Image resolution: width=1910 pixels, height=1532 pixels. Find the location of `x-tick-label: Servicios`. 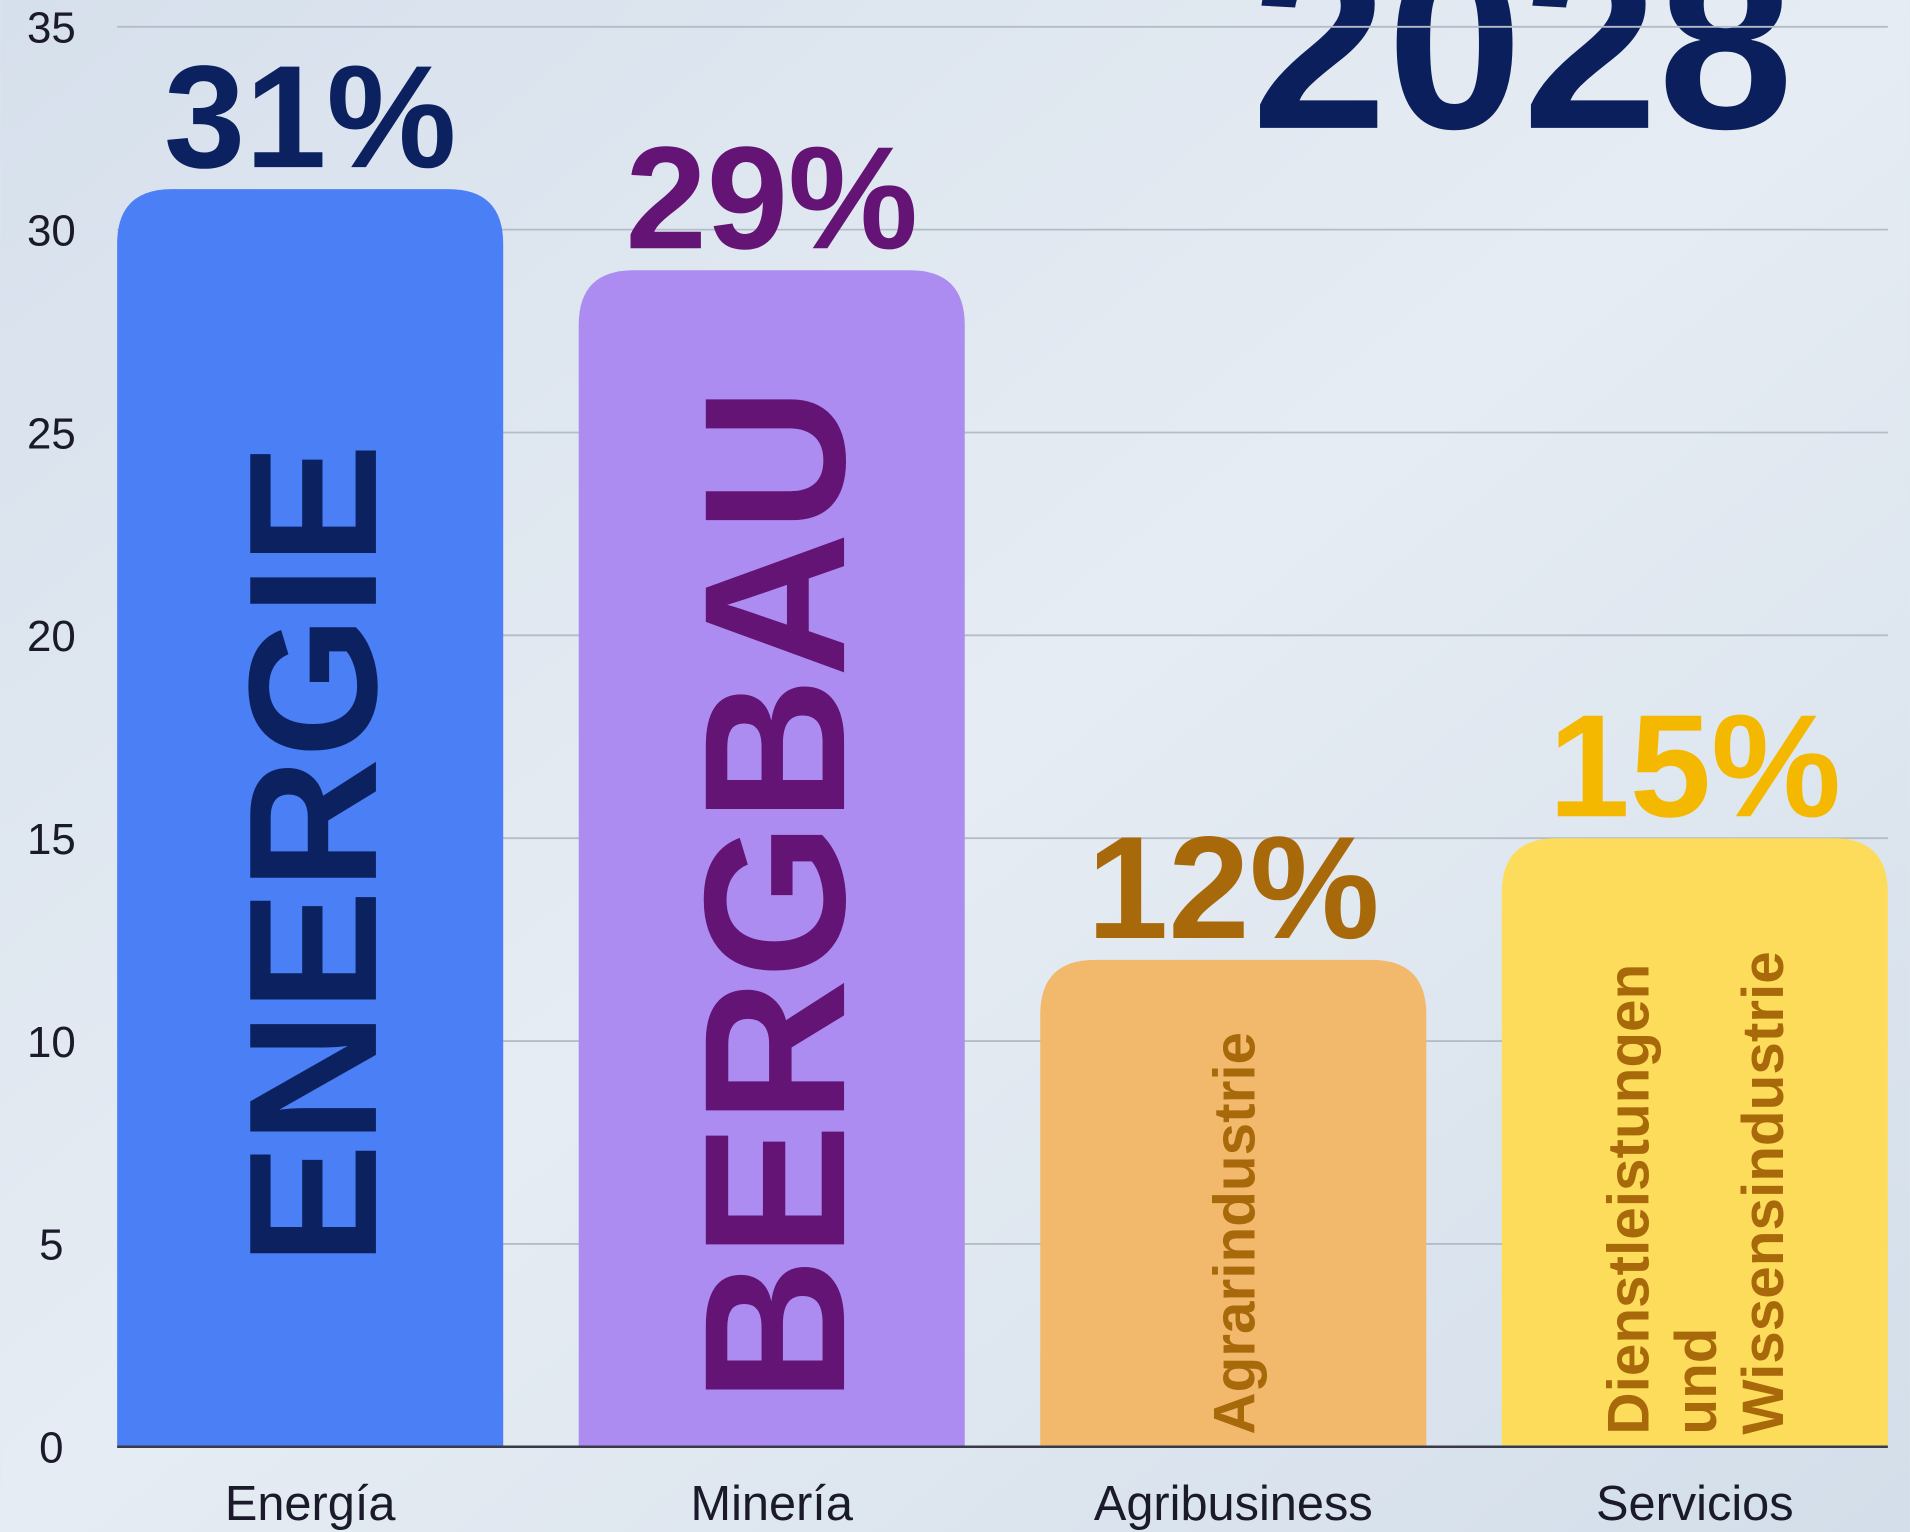

x-tick-label: Servicios is located at coordinates (1695, 1504).